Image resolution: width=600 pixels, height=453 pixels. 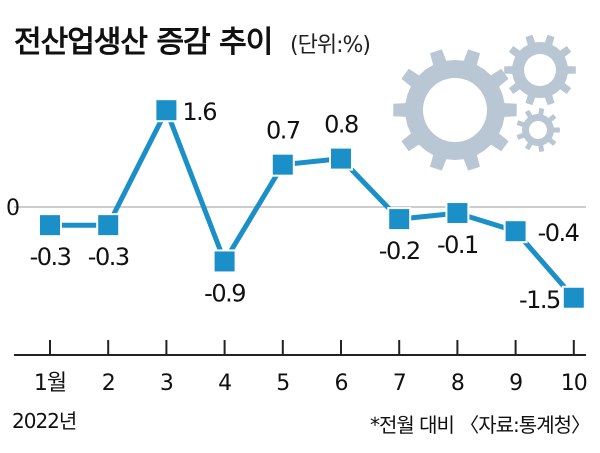 I want to click on zero-label: 0, so click(x=13, y=208).